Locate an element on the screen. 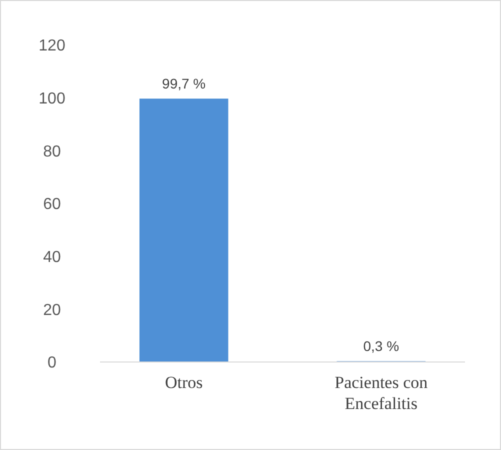 This screenshot has height=450, width=501. y-tick-label: 40 is located at coordinates (52, 257).